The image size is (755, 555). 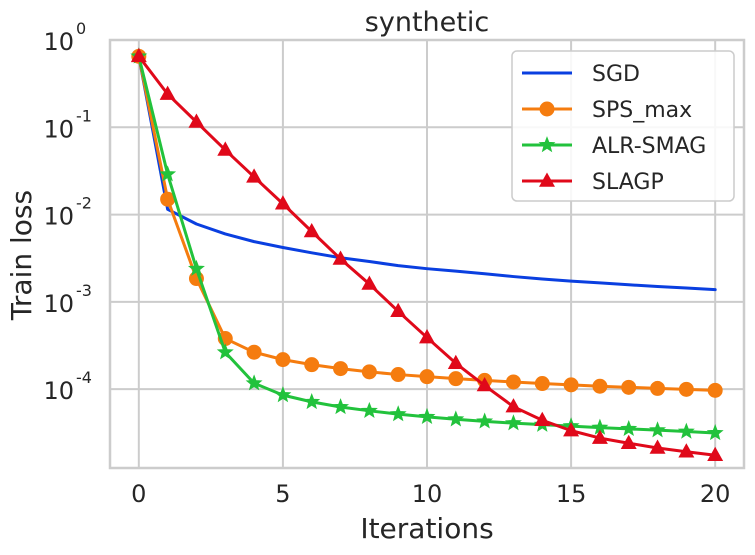 What do you see at coordinates (282, 494) in the screenshot?
I see `x-tick-label: 5` at bounding box center [282, 494].